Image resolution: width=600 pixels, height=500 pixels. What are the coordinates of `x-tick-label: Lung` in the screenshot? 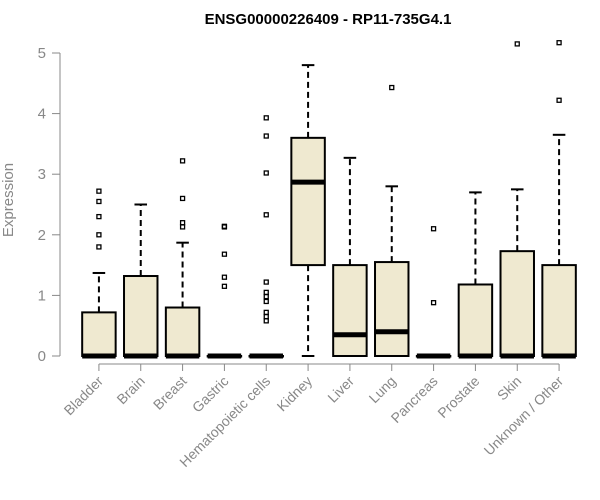 It's located at (382, 389).